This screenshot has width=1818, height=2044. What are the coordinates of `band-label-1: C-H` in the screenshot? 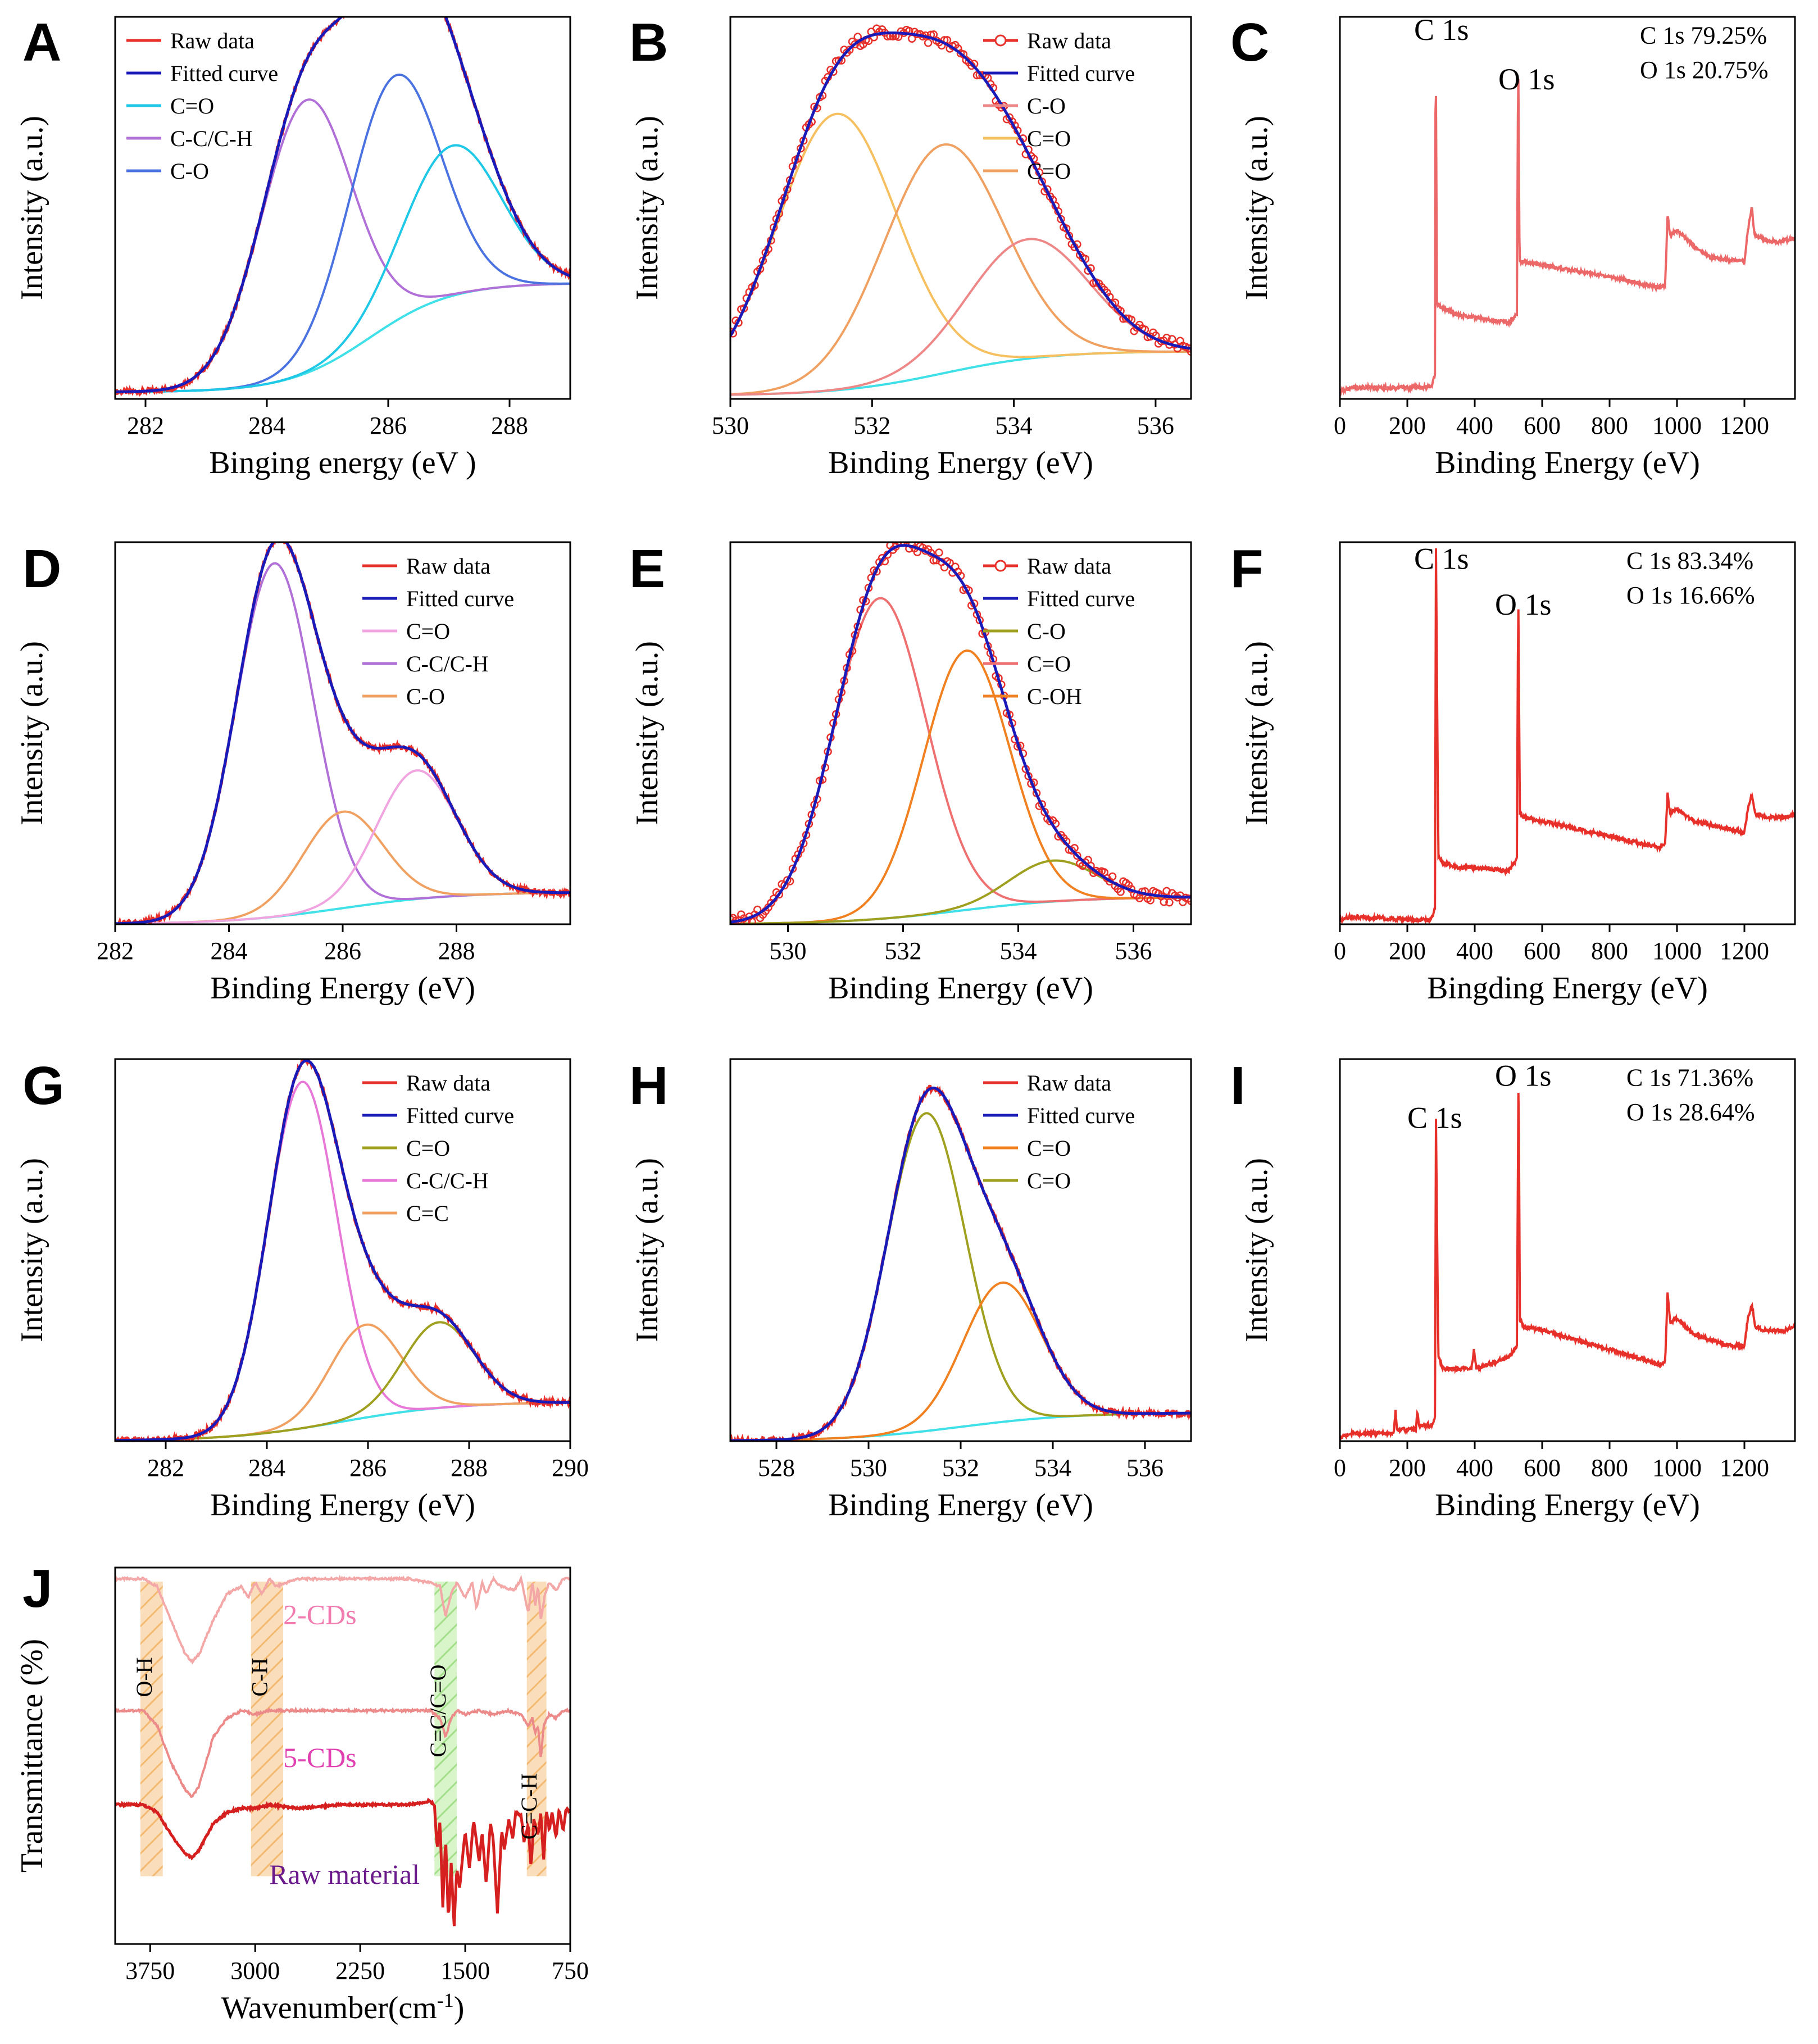 It's located at (259, 1678).